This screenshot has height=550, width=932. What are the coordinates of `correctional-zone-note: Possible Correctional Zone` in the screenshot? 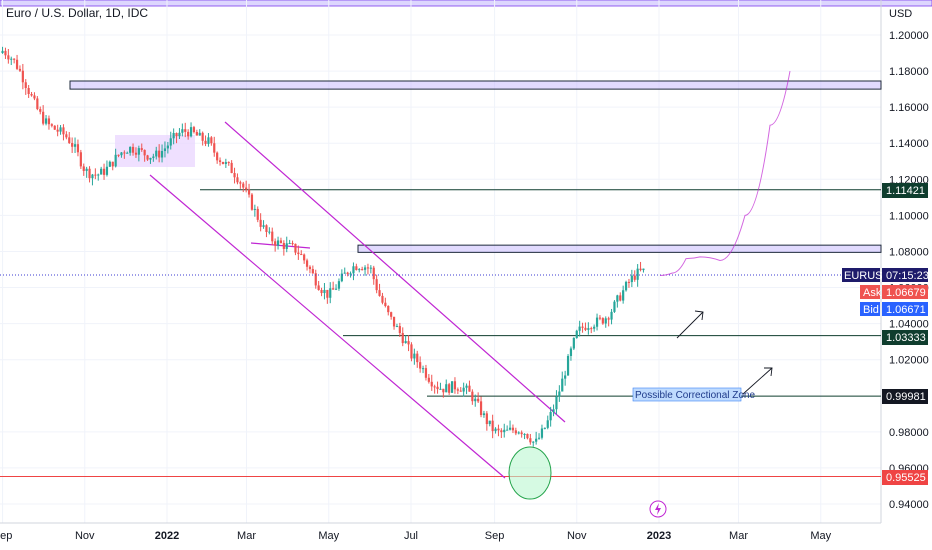 It's located at (695, 395).